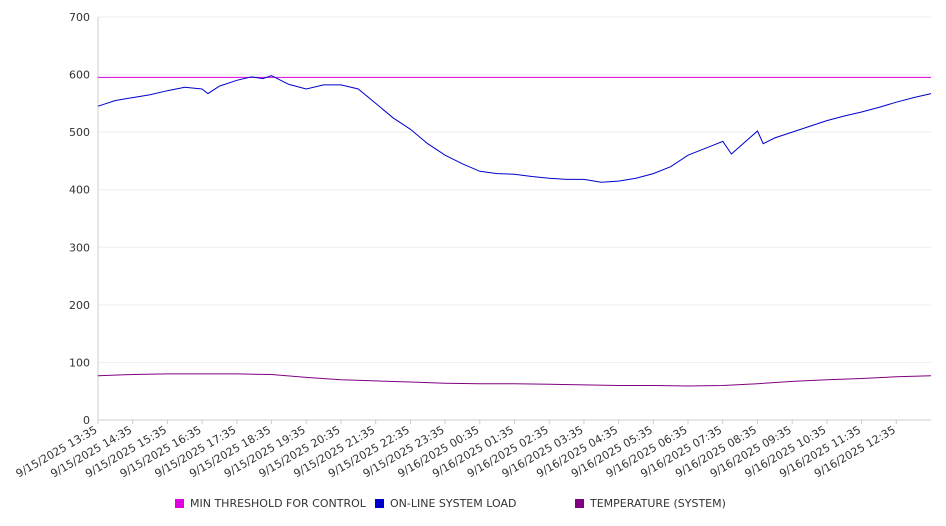 This screenshot has width=946, height=526. Describe the element at coordinates (453, 503) in the screenshot. I see `legend-label-system-load: ON-LINE SYSTEM LOAD` at that location.